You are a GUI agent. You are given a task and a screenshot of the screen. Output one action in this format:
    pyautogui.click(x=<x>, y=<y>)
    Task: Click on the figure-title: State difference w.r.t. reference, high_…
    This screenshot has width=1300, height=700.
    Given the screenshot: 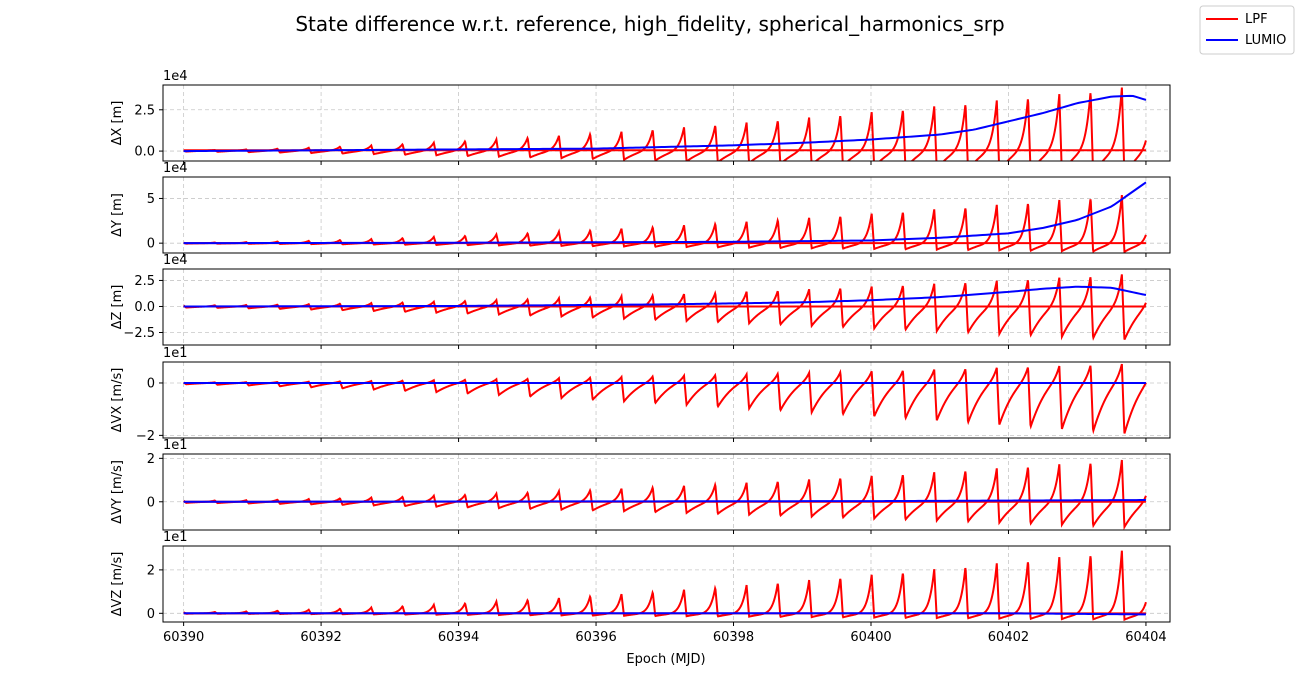 What is the action you would take?
    pyautogui.click(x=649, y=24)
    